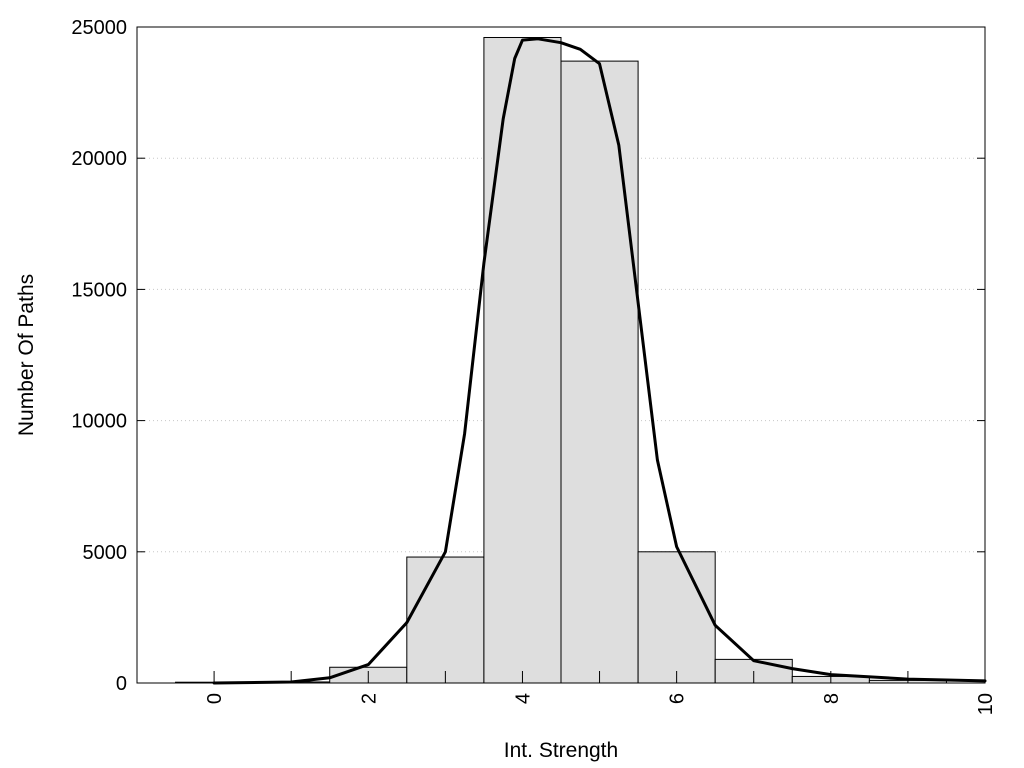  I want to click on y-tick-label: 20000, so click(99, 159).